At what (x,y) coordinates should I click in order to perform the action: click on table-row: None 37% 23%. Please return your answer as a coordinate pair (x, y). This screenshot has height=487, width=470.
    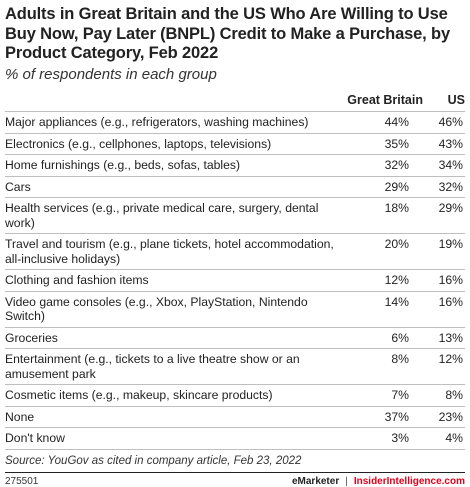
    Looking at the image, I should click on (235, 416).